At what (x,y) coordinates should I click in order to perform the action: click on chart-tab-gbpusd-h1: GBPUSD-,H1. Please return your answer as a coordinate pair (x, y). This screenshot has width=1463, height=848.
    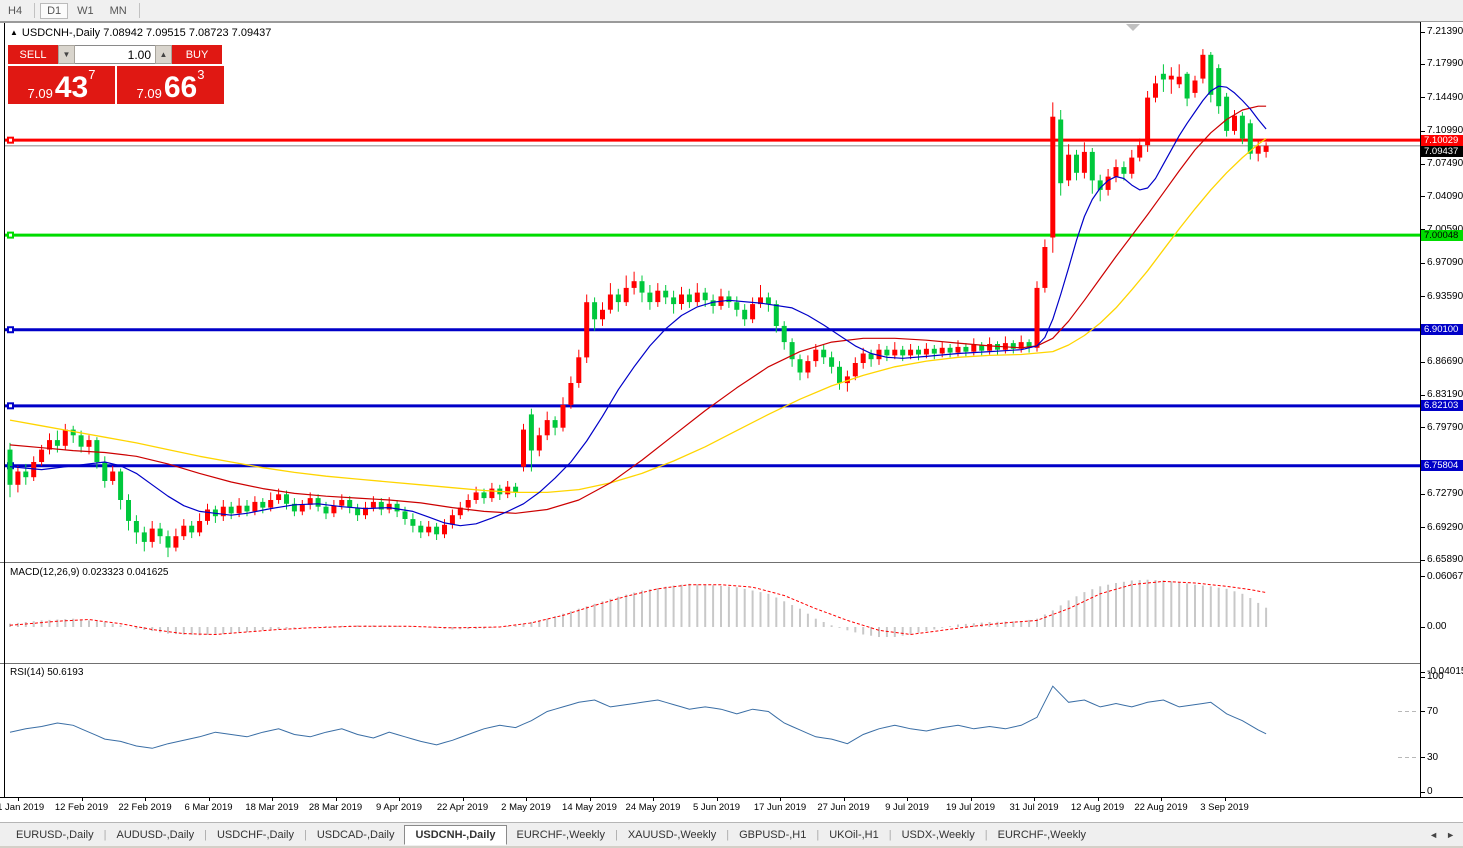
    Looking at the image, I should click on (773, 834).